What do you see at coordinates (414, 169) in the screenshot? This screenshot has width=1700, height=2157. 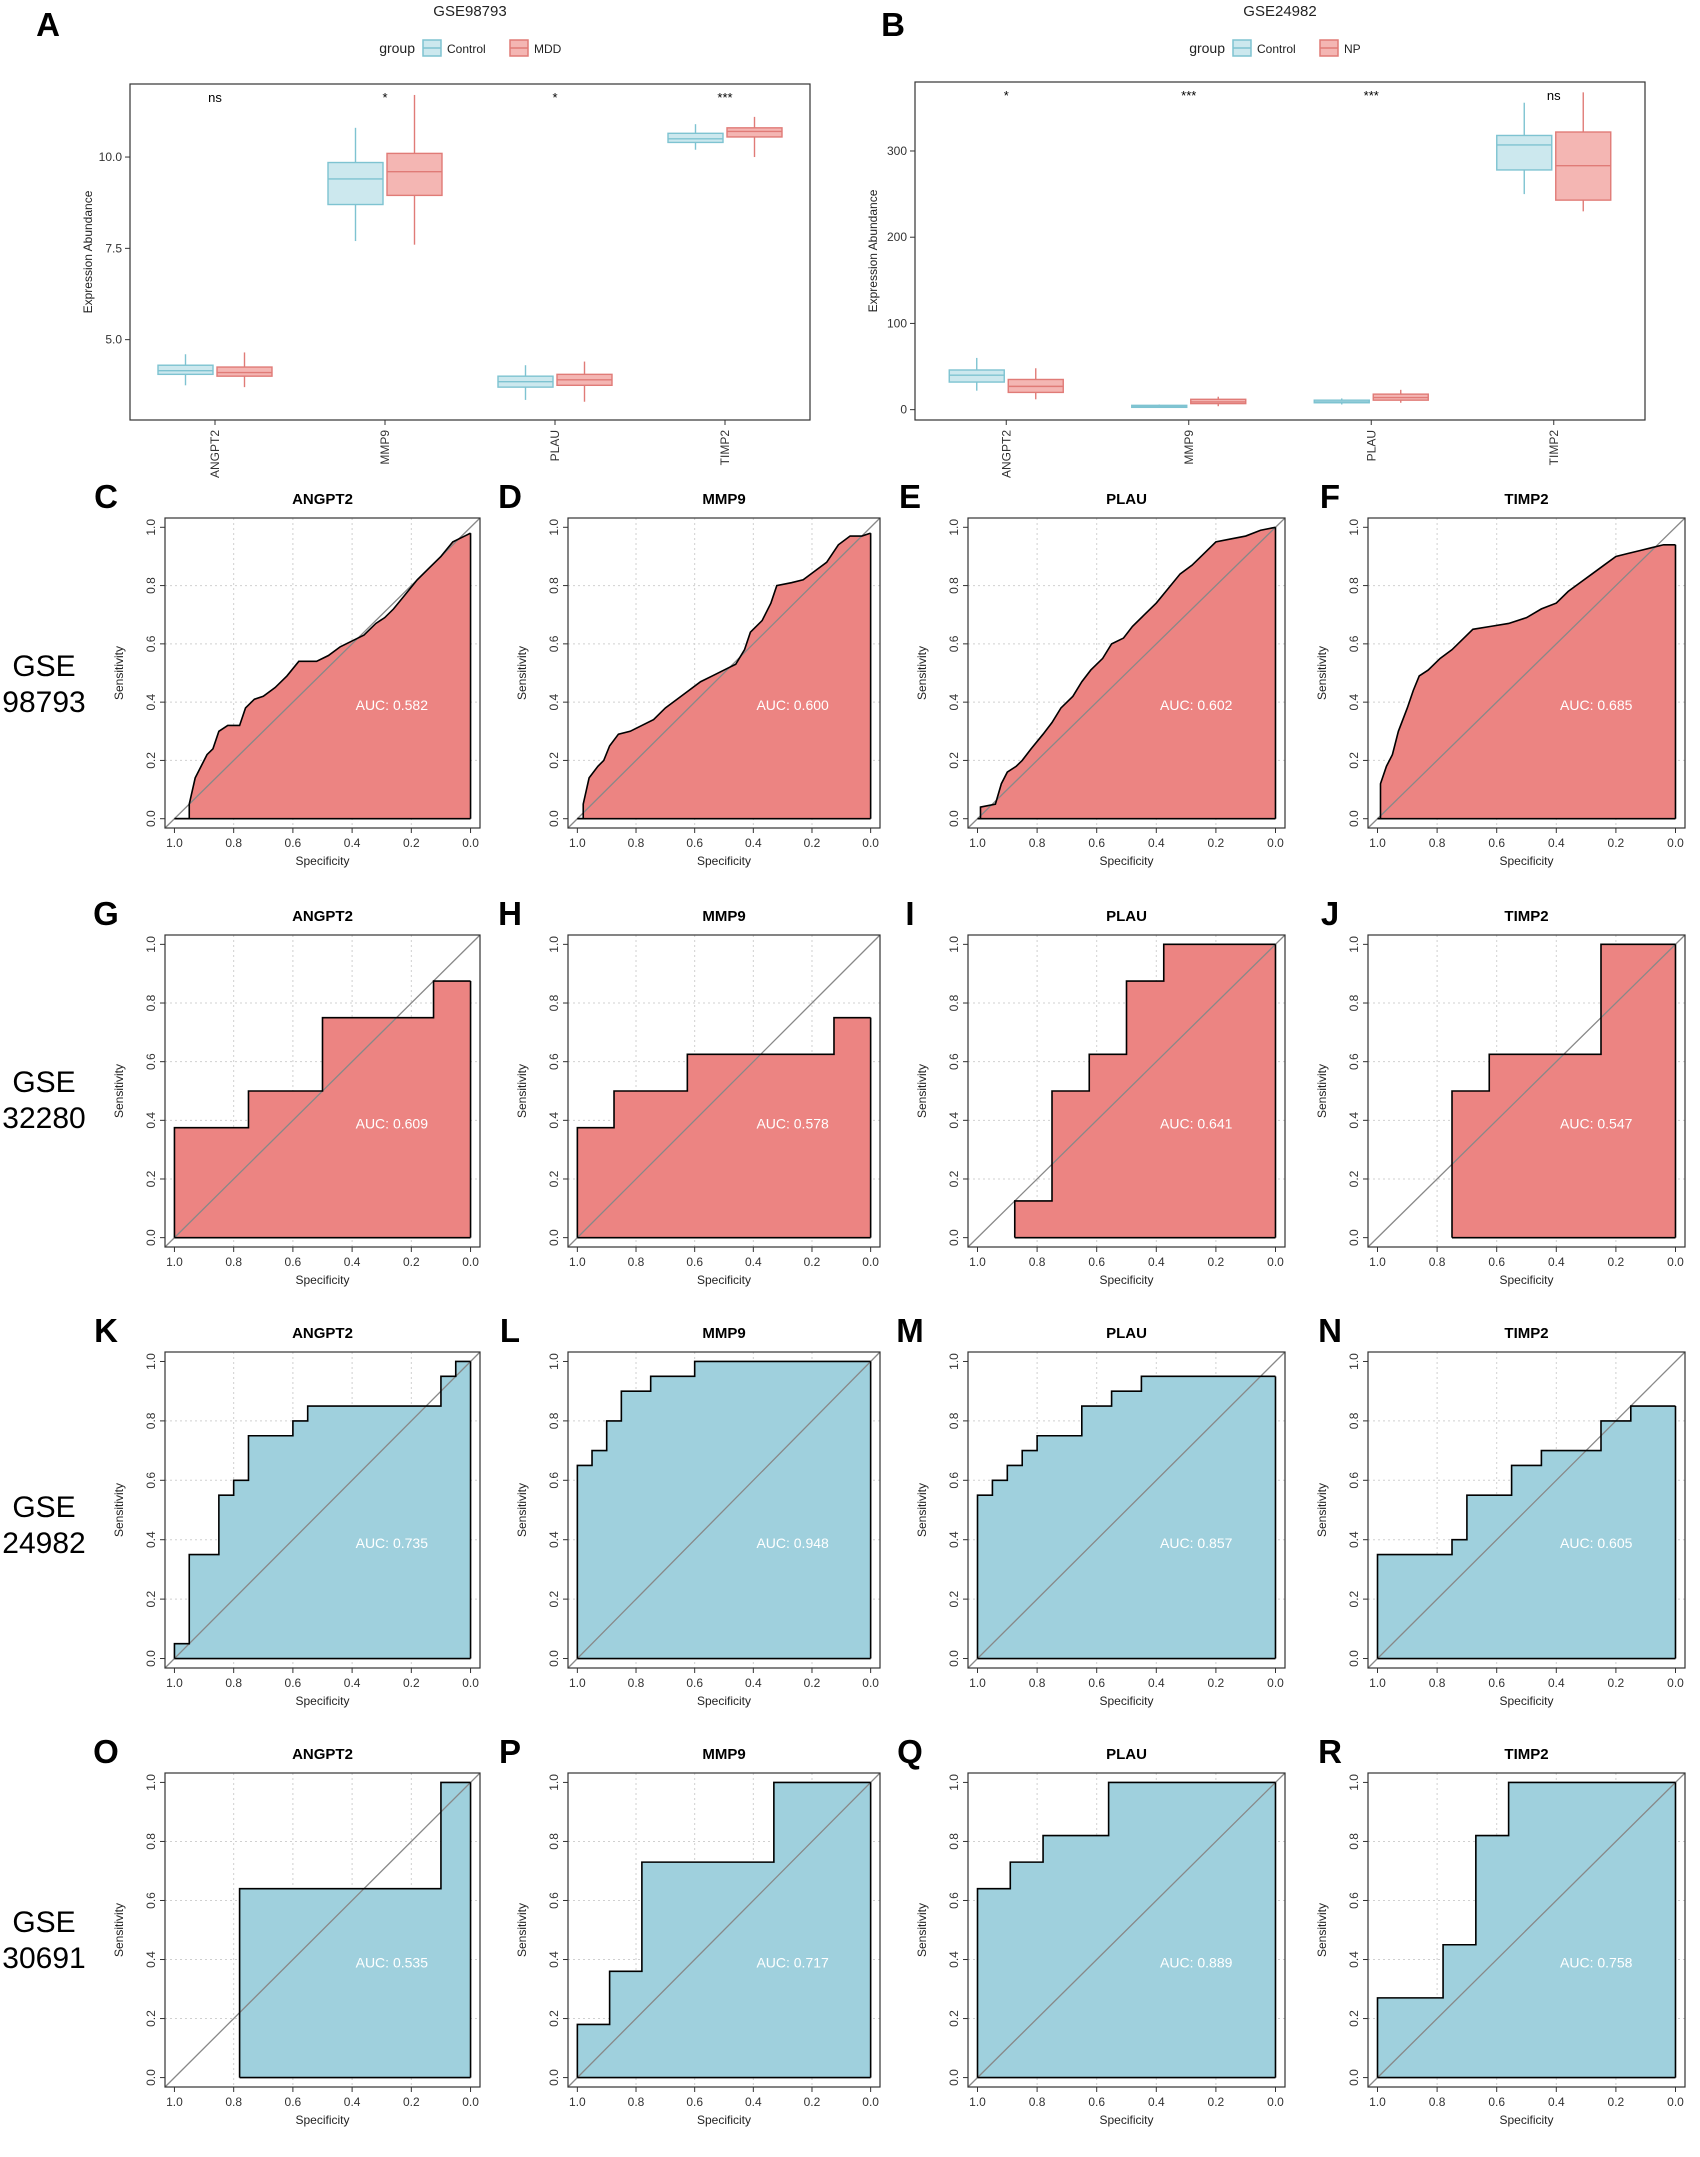 I see `box-mdd-mmp9` at bounding box center [414, 169].